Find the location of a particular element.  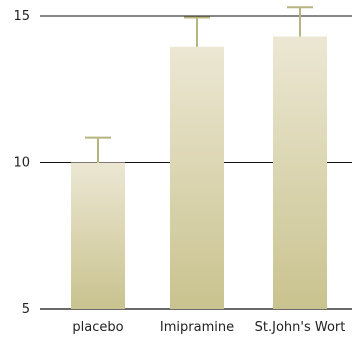

y-tick-label: 10 is located at coordinates (21, 163).